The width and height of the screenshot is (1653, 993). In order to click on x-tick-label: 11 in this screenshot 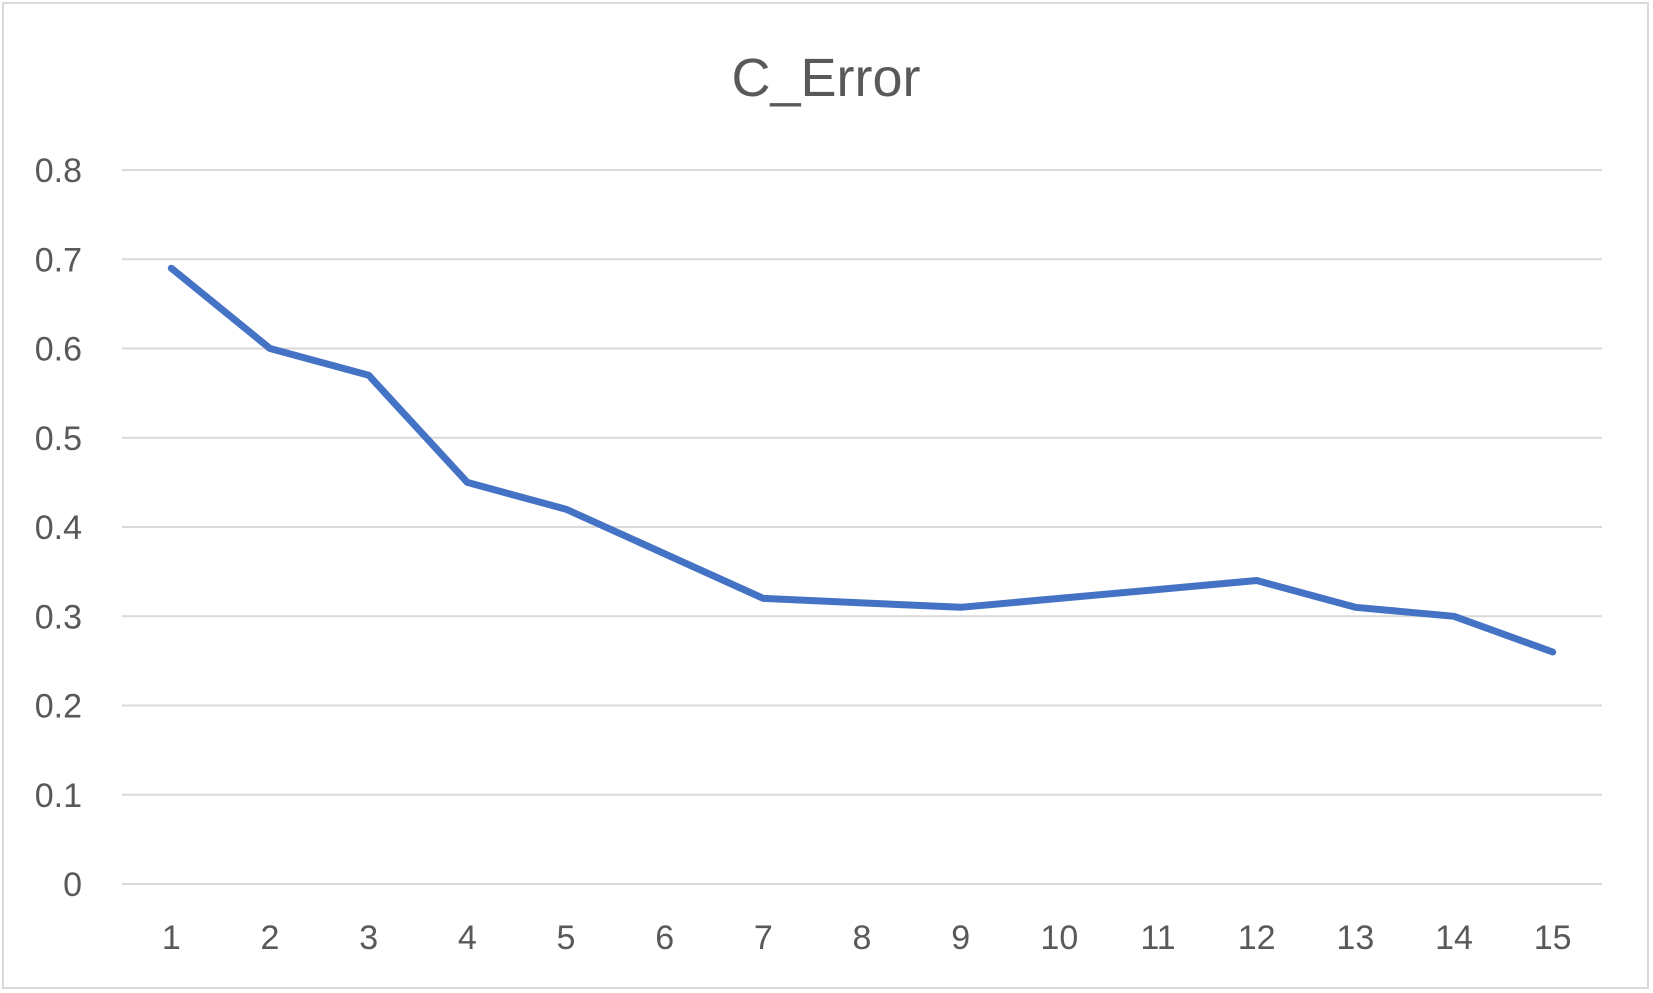, I will do `click(1157, 938)`.